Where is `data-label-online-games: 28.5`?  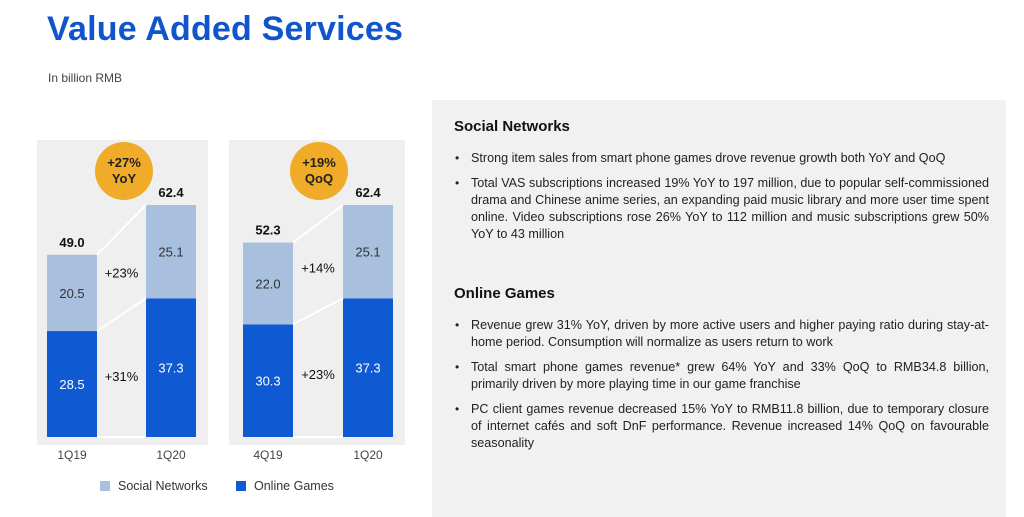 data-label-online-games: 28.5 is located at coordinates (71, 384).